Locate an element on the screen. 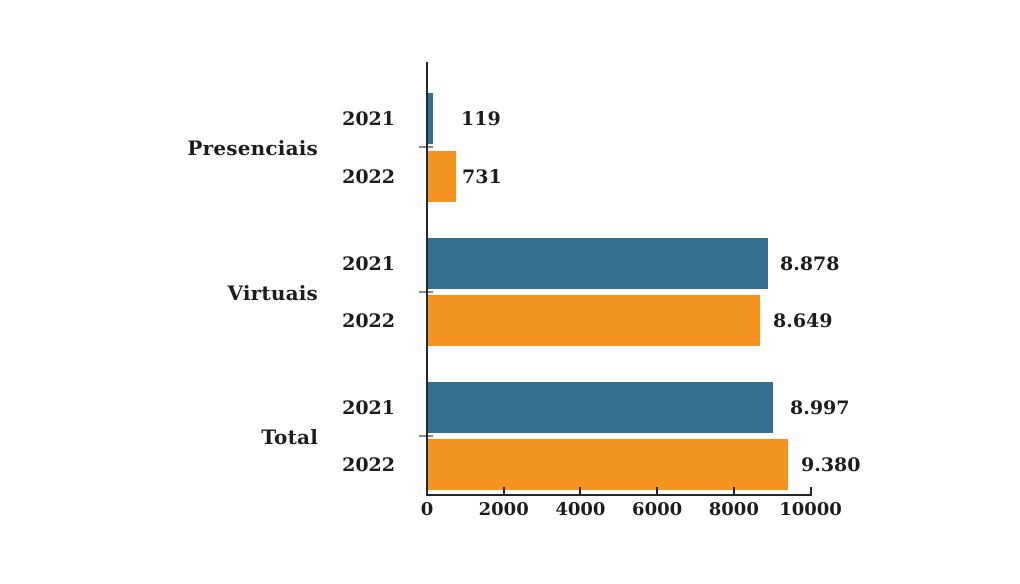  category-label-total: Total is located at coordinates (289, 436).